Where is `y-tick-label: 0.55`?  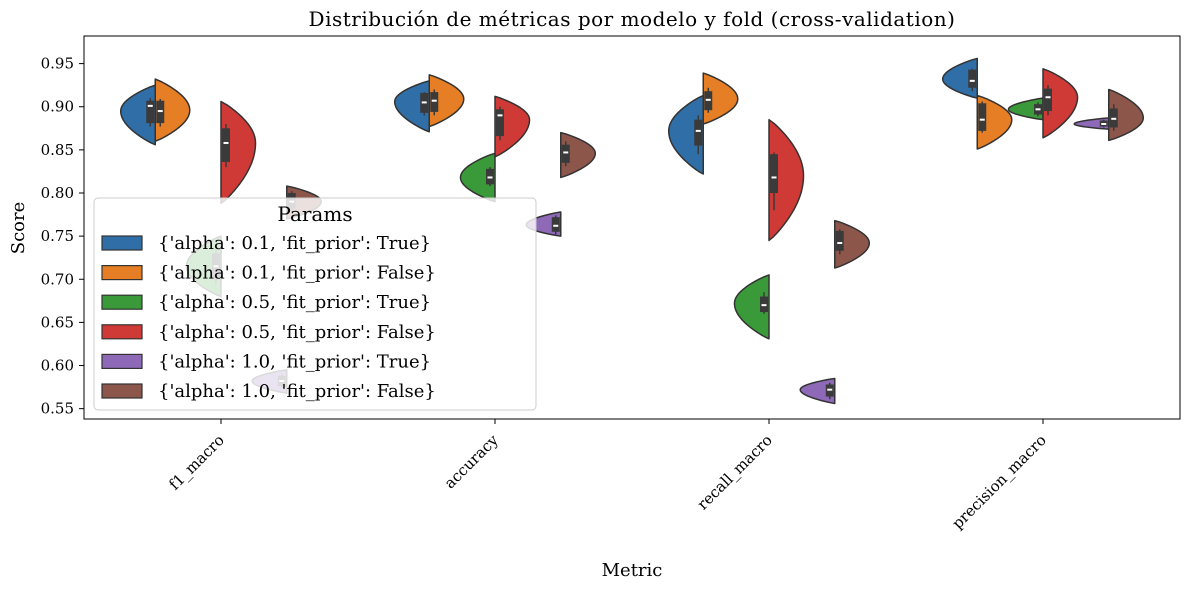
y-tick-label: 0.55 is located at coordinates (57, 409).